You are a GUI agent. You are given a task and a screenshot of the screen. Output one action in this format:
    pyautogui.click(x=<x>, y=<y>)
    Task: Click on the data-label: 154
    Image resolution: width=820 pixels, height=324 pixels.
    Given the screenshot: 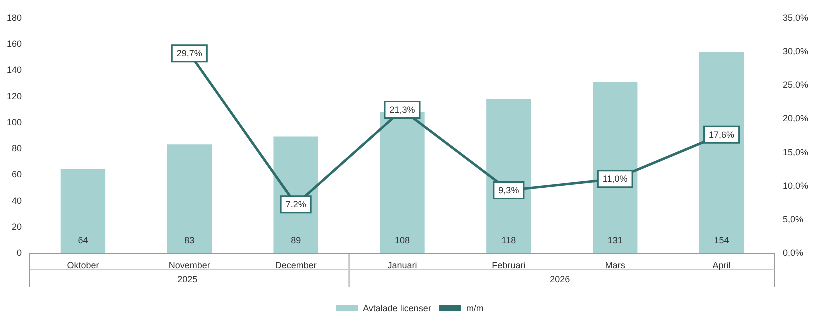 What is the action you would take?
    pyautogui.click(x=722, y=241)
    